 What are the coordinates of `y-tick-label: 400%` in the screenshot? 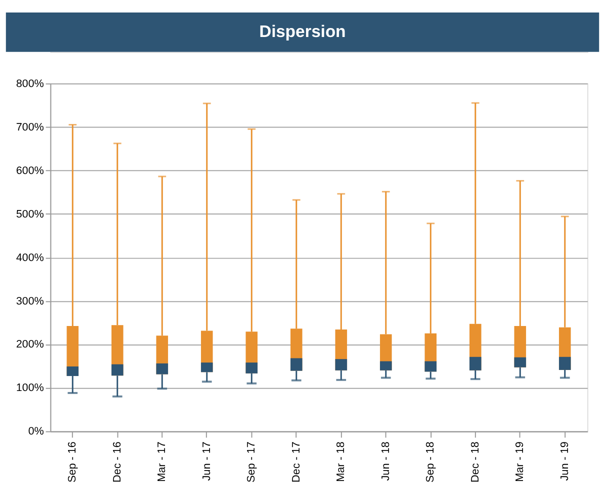 It's located at (30, 258).